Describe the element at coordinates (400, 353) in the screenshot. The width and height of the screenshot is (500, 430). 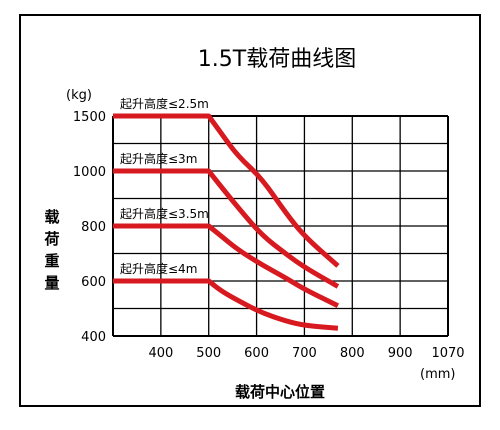
I see `x-tick-label: 900` at that location.